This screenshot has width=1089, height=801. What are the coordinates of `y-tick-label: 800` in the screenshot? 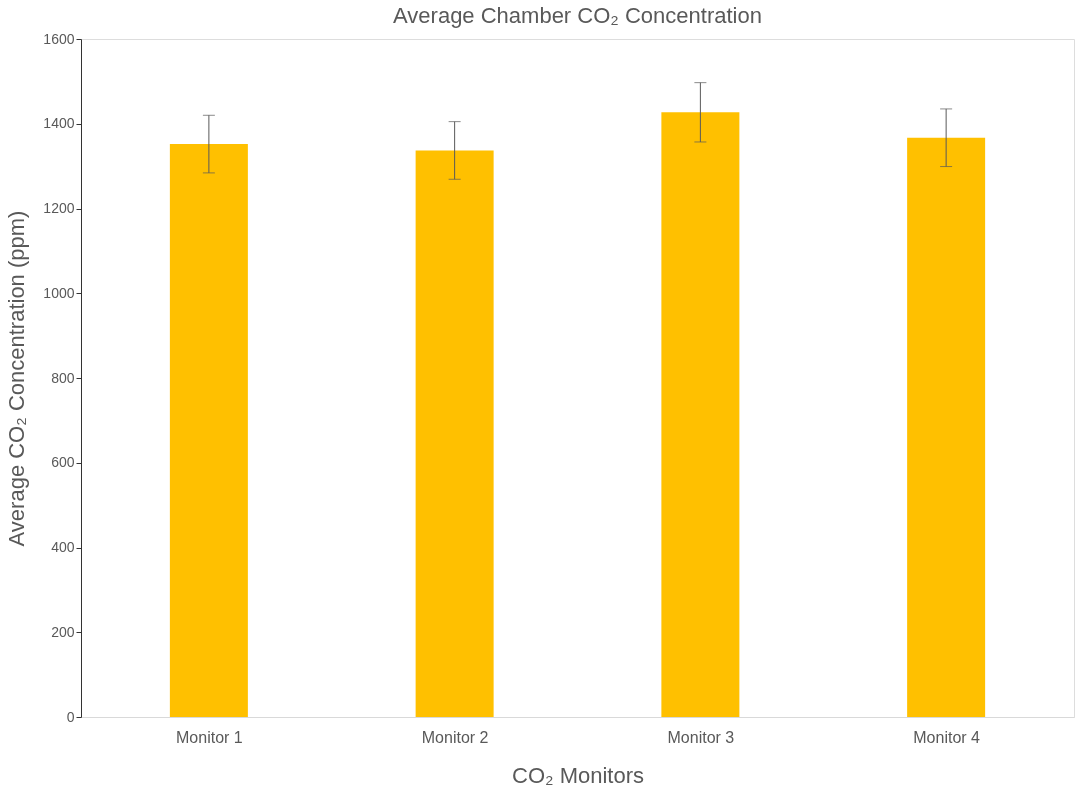 It's located at (63, 377).